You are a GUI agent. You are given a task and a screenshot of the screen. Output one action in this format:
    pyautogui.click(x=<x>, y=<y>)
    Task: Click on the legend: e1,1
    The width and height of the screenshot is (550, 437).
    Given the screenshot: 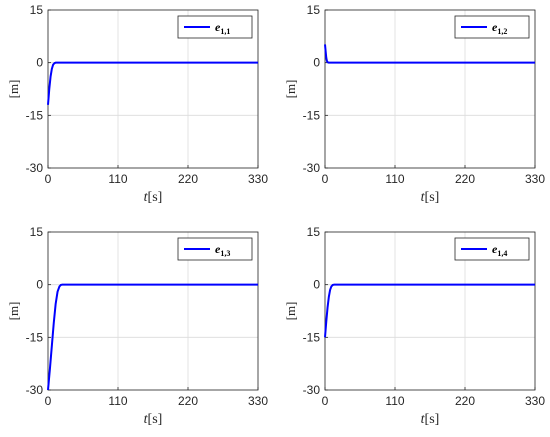 What is the action you would take?
    pyautogui.click(x=215, y=27)
    